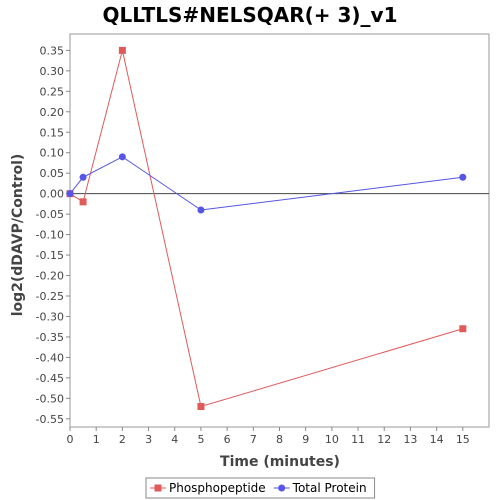  I want to click on x-tick-label: 2, so click(122, 439).